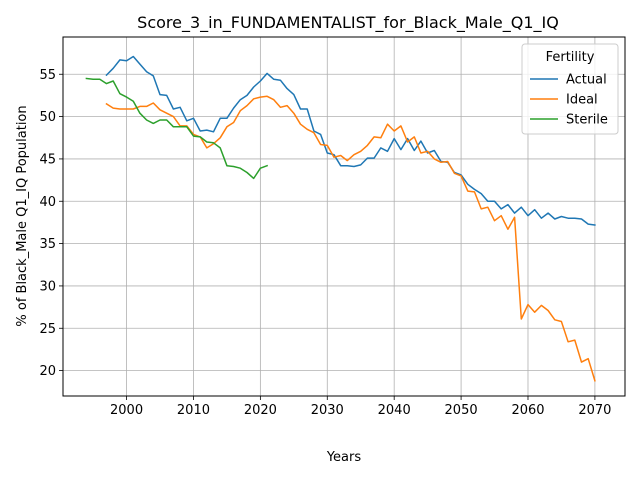 This screenshot has width=640, height=480. What do you see at coordinates (327, 410) in the screenshot?
I see `x-tick-label: 2030` at bounding box center [327, 410].